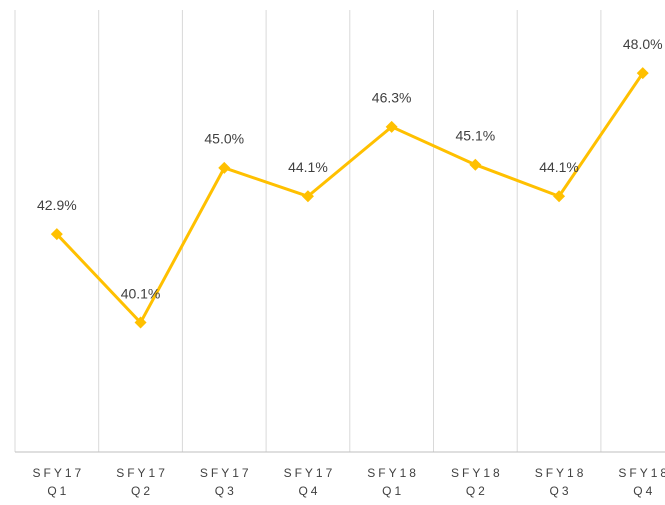 This screenshot has width=665, height=505. What do you see at coordinates (475, 135) in the screenshot?
I see `data-label: 45.1%` at bounding box center [475, 135].